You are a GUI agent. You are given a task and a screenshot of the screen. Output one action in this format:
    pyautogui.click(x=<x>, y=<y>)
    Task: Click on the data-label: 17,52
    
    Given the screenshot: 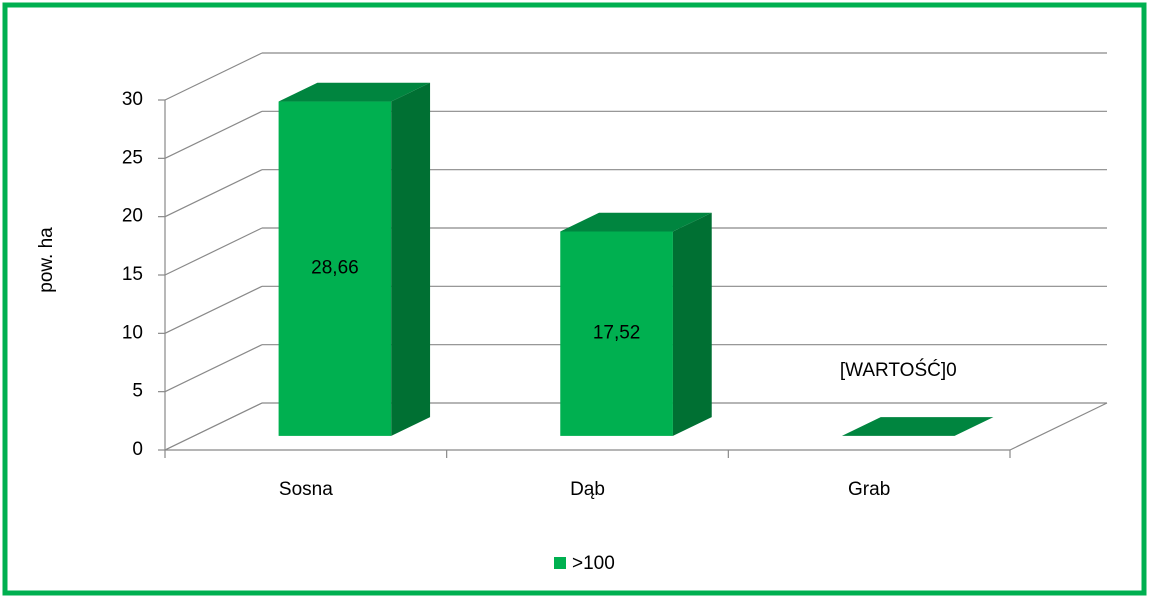 What is the action you would take?
    pyautogui.click(x=617, y=333)
    